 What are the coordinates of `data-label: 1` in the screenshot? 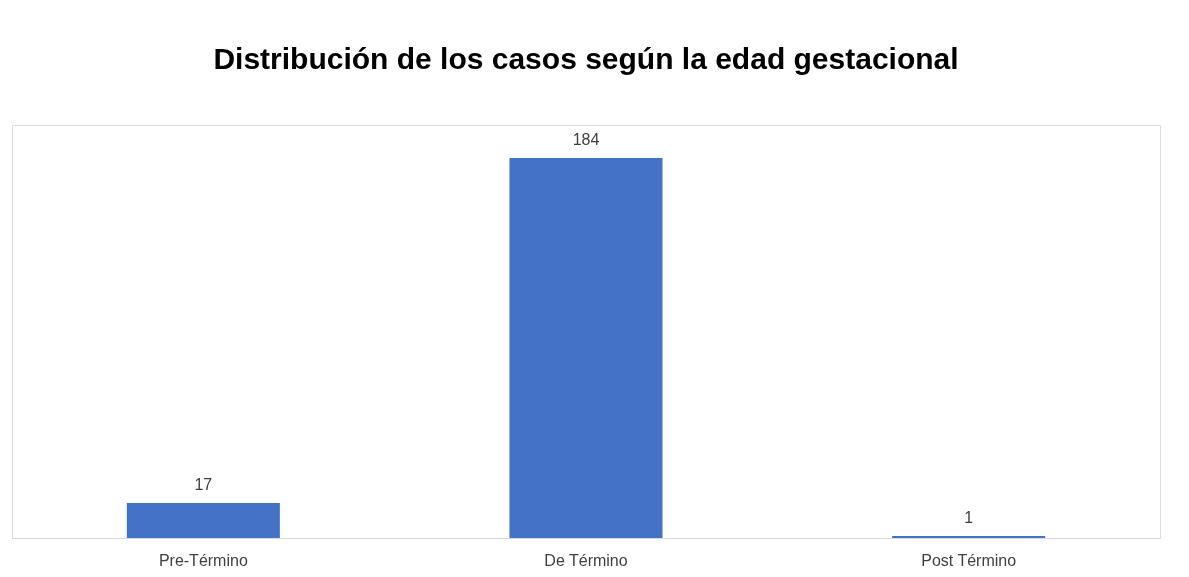 It's located at (969, 517).